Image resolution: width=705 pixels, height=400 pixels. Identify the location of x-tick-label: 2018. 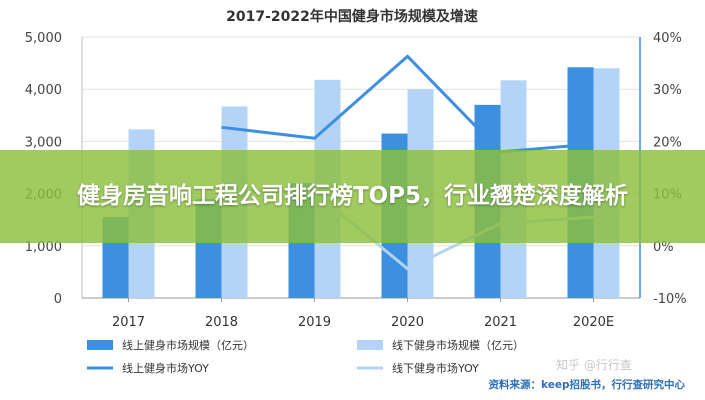
(221, 322).